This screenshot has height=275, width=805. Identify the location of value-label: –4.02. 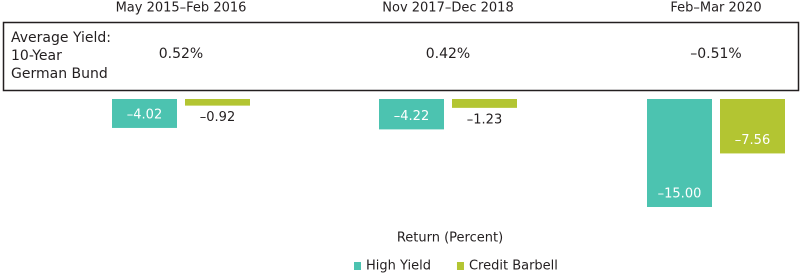
(144, 114).